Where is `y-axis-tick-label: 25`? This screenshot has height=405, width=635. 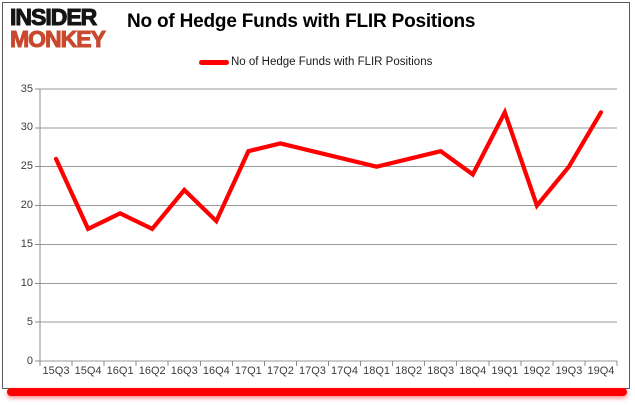 y-axis-tick-label: 25 is located at coordinates (26, 166).